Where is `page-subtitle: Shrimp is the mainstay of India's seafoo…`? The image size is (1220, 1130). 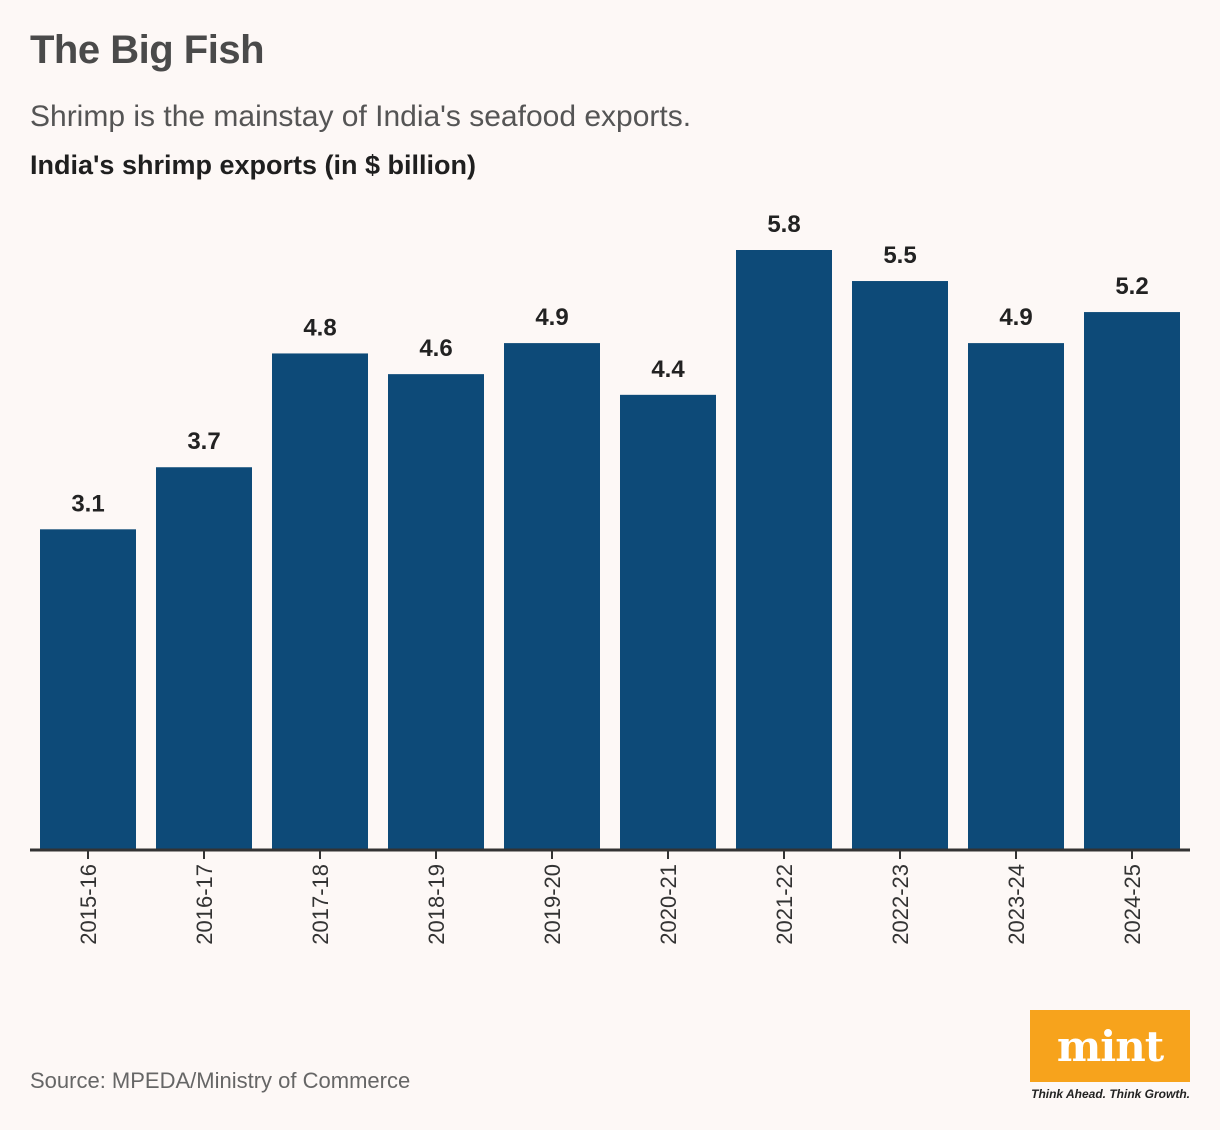
page-subtitle: Shrimp is the mainstay of India's seafoo… is located at coordinates (361, 116).